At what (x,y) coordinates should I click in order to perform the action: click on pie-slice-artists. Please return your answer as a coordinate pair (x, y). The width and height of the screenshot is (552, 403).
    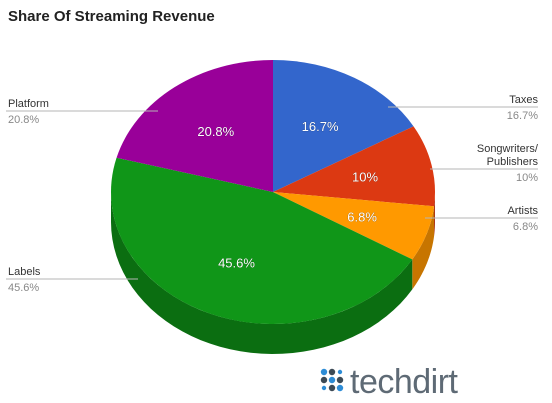
    Looking at the image, I should click on (354, 226).